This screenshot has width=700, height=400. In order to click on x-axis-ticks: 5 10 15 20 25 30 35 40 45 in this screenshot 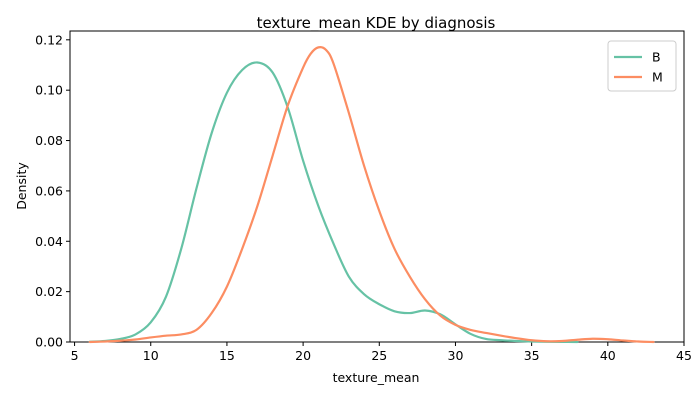, I will do `click(381, 352)`.